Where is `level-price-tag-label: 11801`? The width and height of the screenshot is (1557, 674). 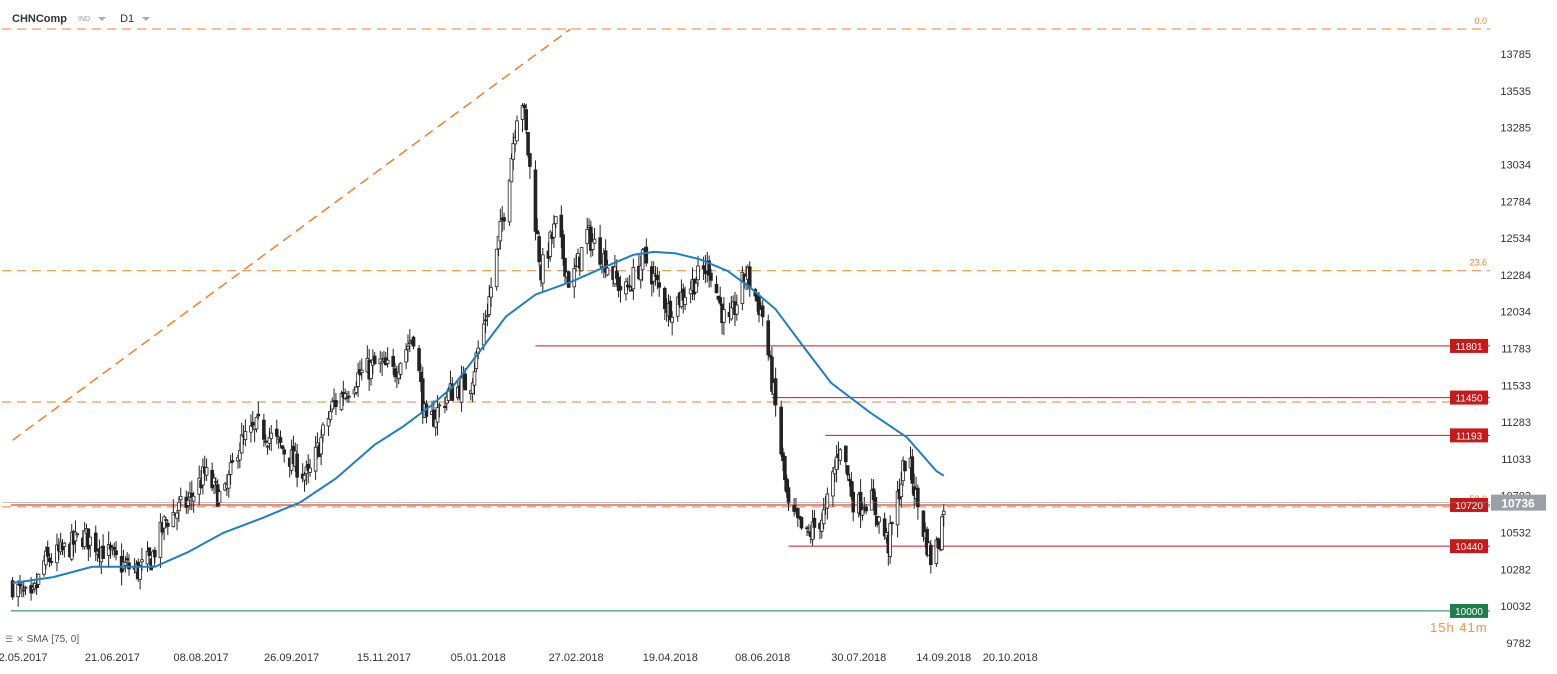 level-price-tag-label: 11801 is located at coordinates (1469, 347).